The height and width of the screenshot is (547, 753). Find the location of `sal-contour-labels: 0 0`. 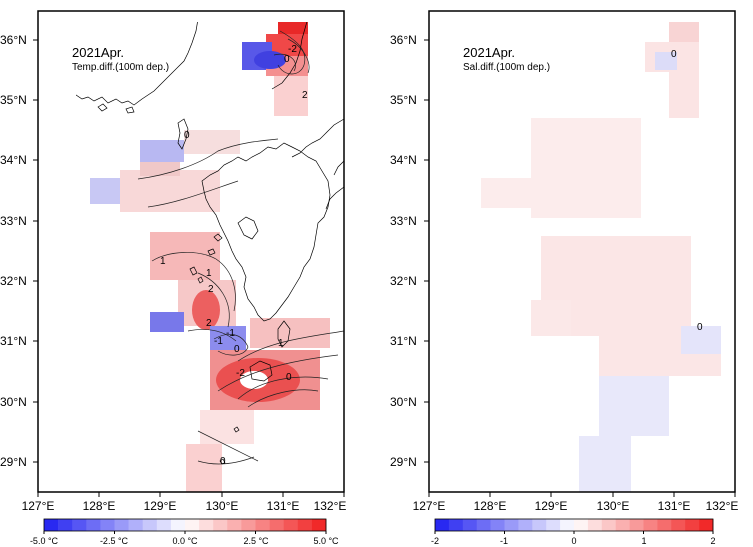

sal-contour-labels: 0 0 is located at coordinates (687, 191).